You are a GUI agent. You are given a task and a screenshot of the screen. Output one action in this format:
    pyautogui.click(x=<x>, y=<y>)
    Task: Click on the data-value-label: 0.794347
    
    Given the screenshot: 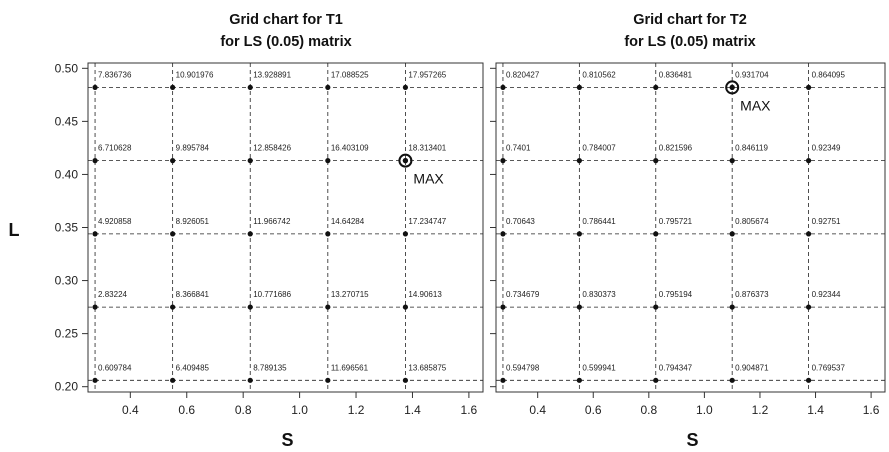 What is the action you would take?
    pyautogui.click(x=676, y=367)
    